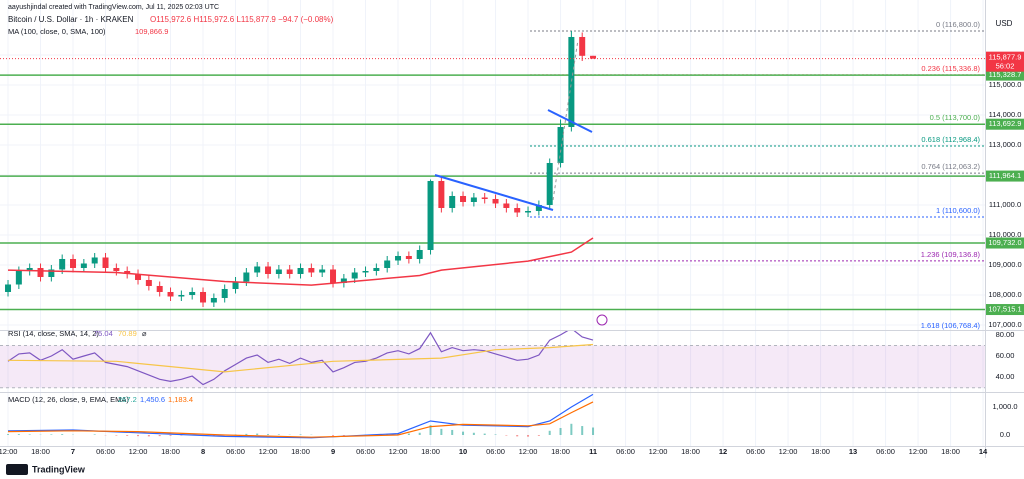 The width and height of the screenshot is (1024, 479). What do you see at coordinates (951, 325) in the screenshot?
I see `fib-label: 1.618 (106,768.4)` at bounding box center [951, 325].